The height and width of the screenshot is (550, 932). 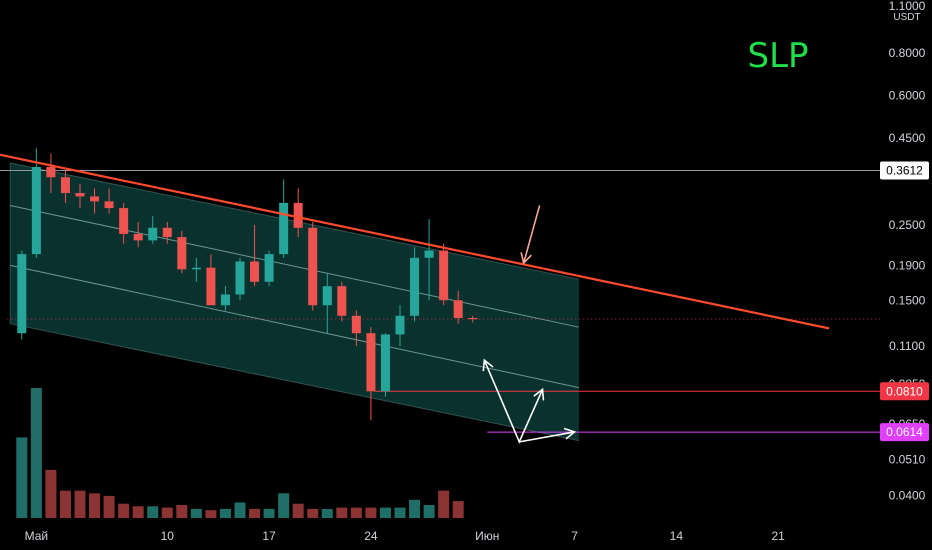 I want to click on channel-mid-line, so click(x=295, y=266).